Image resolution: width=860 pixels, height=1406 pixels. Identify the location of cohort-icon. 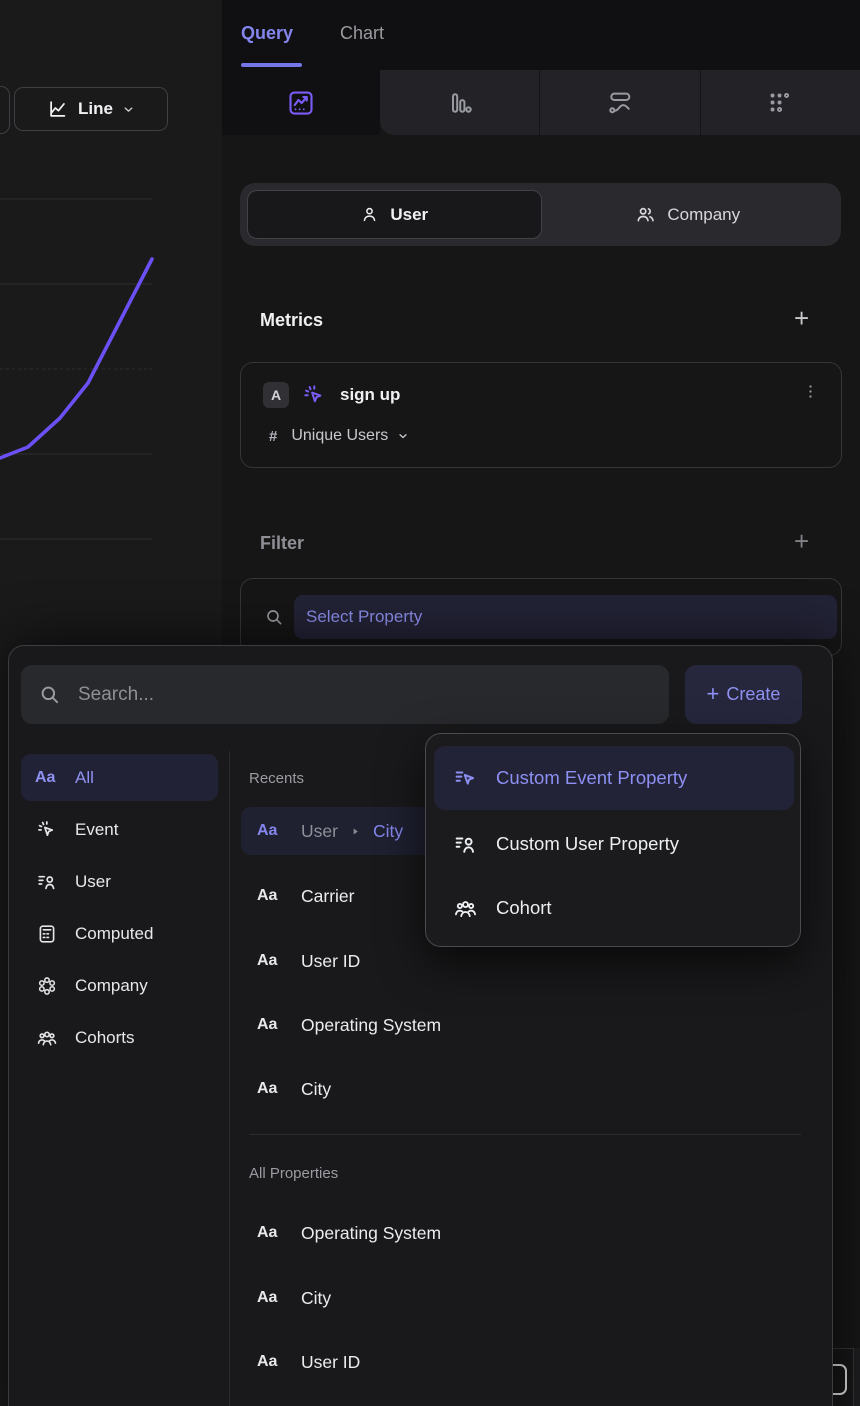
(465, 908).